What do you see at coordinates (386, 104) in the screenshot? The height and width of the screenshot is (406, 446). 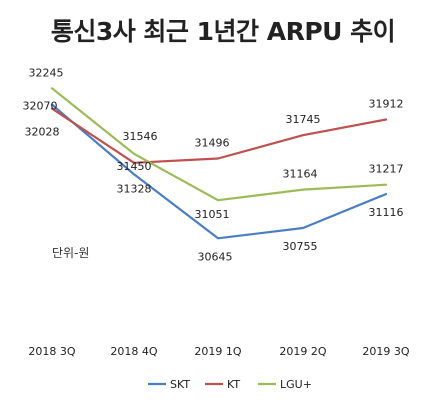 I see `data-label-kt-4: 31912` at bounding box center [386, 104].